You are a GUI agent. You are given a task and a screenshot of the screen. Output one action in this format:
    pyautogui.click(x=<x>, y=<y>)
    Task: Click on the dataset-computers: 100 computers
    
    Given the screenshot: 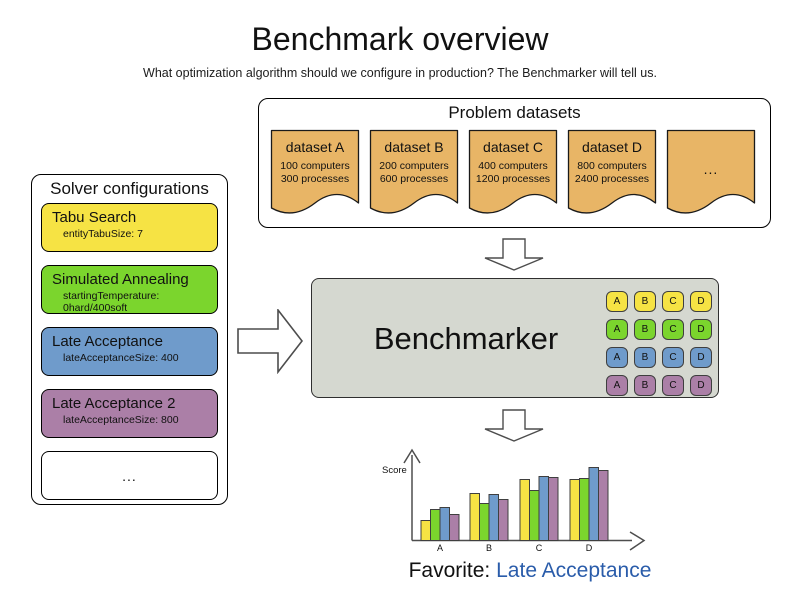 What is the action you would take?
    pyautogui.click(x=315, y=166)
    